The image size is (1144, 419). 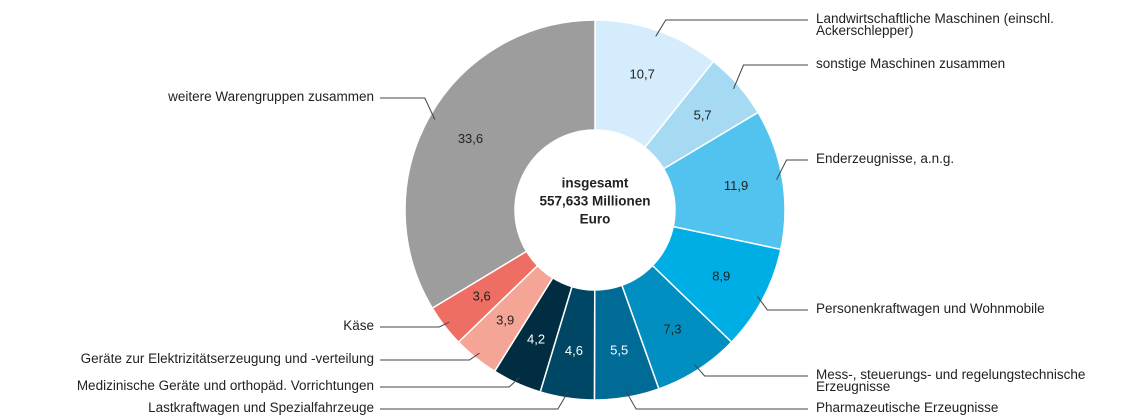 I want to click on value-label: 7,3, so click(x=672, y=329).